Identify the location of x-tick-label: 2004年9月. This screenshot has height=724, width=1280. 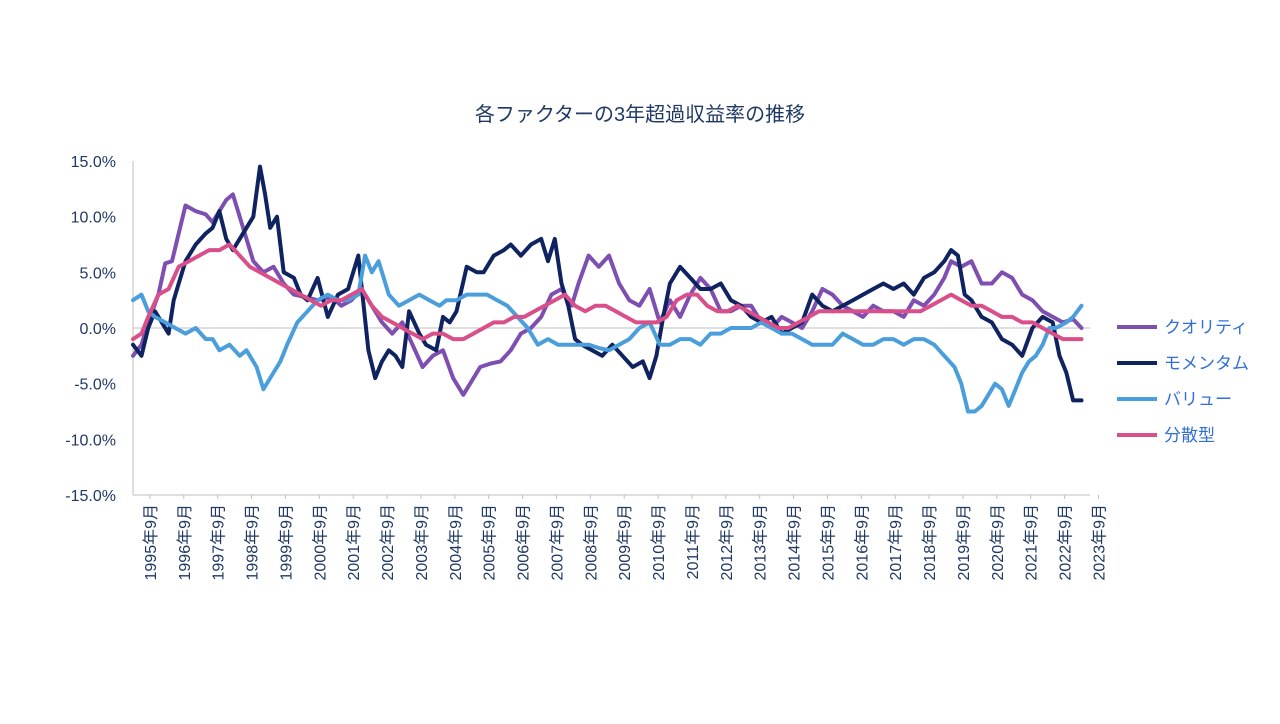
(456, 542).